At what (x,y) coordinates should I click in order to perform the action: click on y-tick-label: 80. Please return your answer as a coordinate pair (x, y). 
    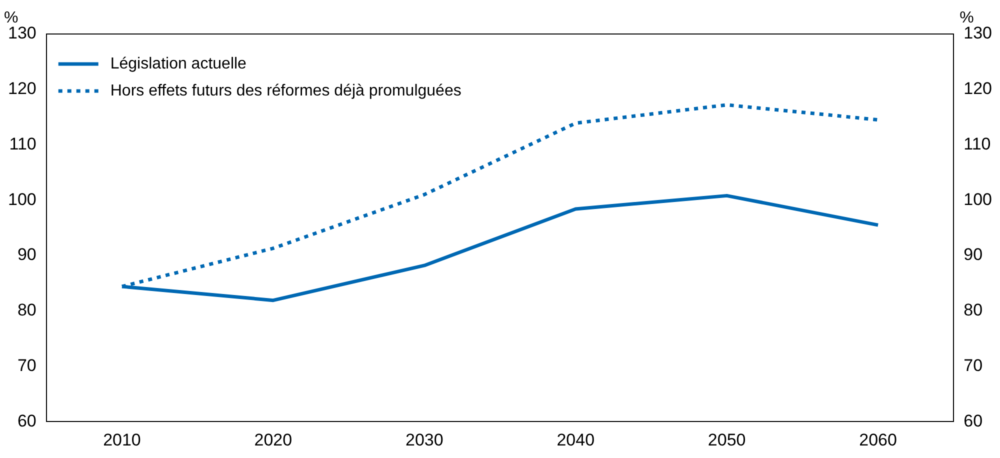
    Looking at the image, I should click on (26, 310).